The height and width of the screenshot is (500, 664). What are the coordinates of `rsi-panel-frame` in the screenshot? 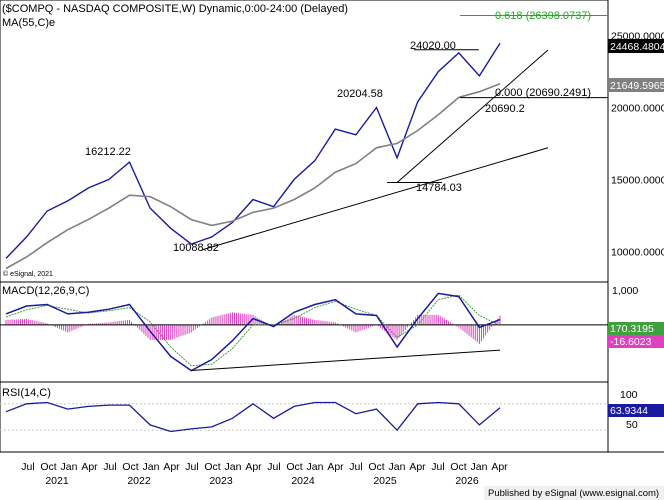 It's located at (304, 417).